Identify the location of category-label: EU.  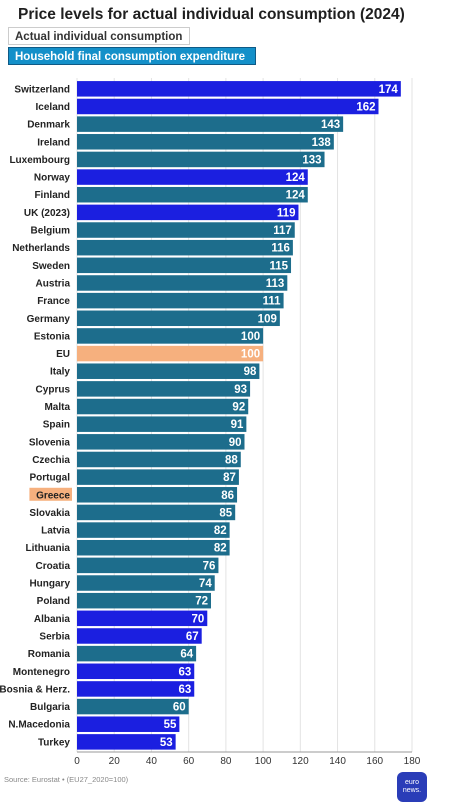
(63, 354).